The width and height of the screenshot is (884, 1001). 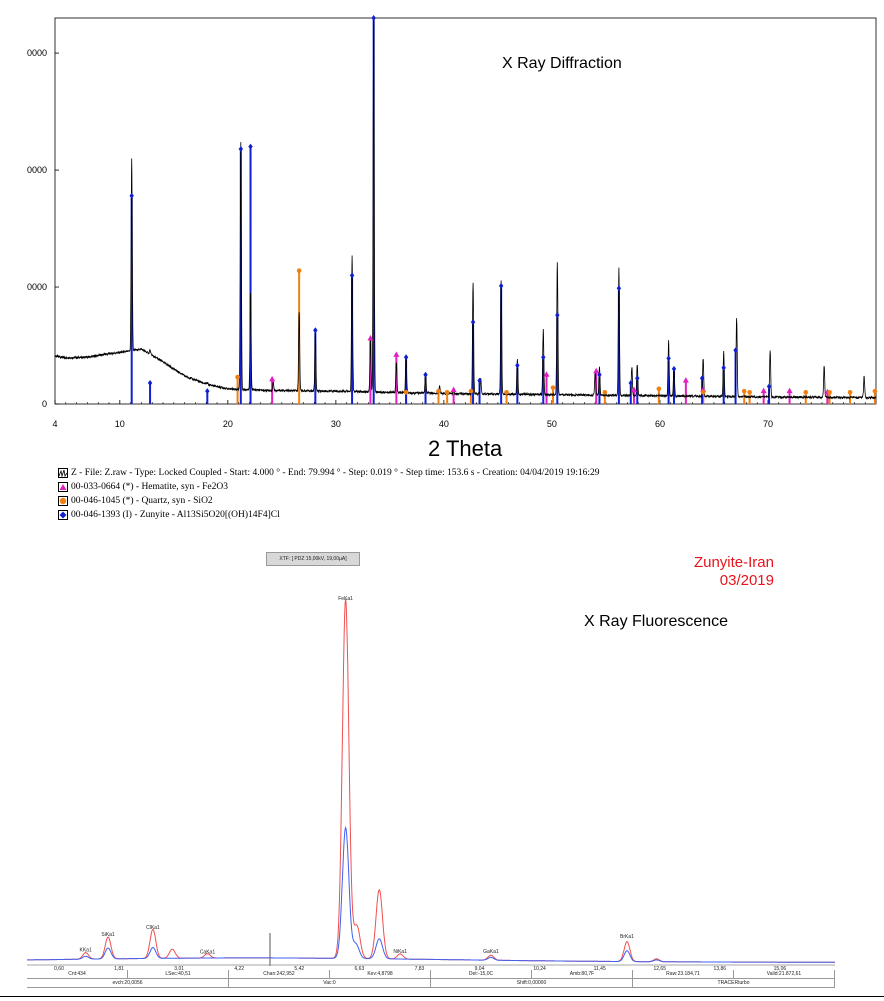 I want to click on xrf-x-tick-label: 6,63, so click(x=360, y=969).